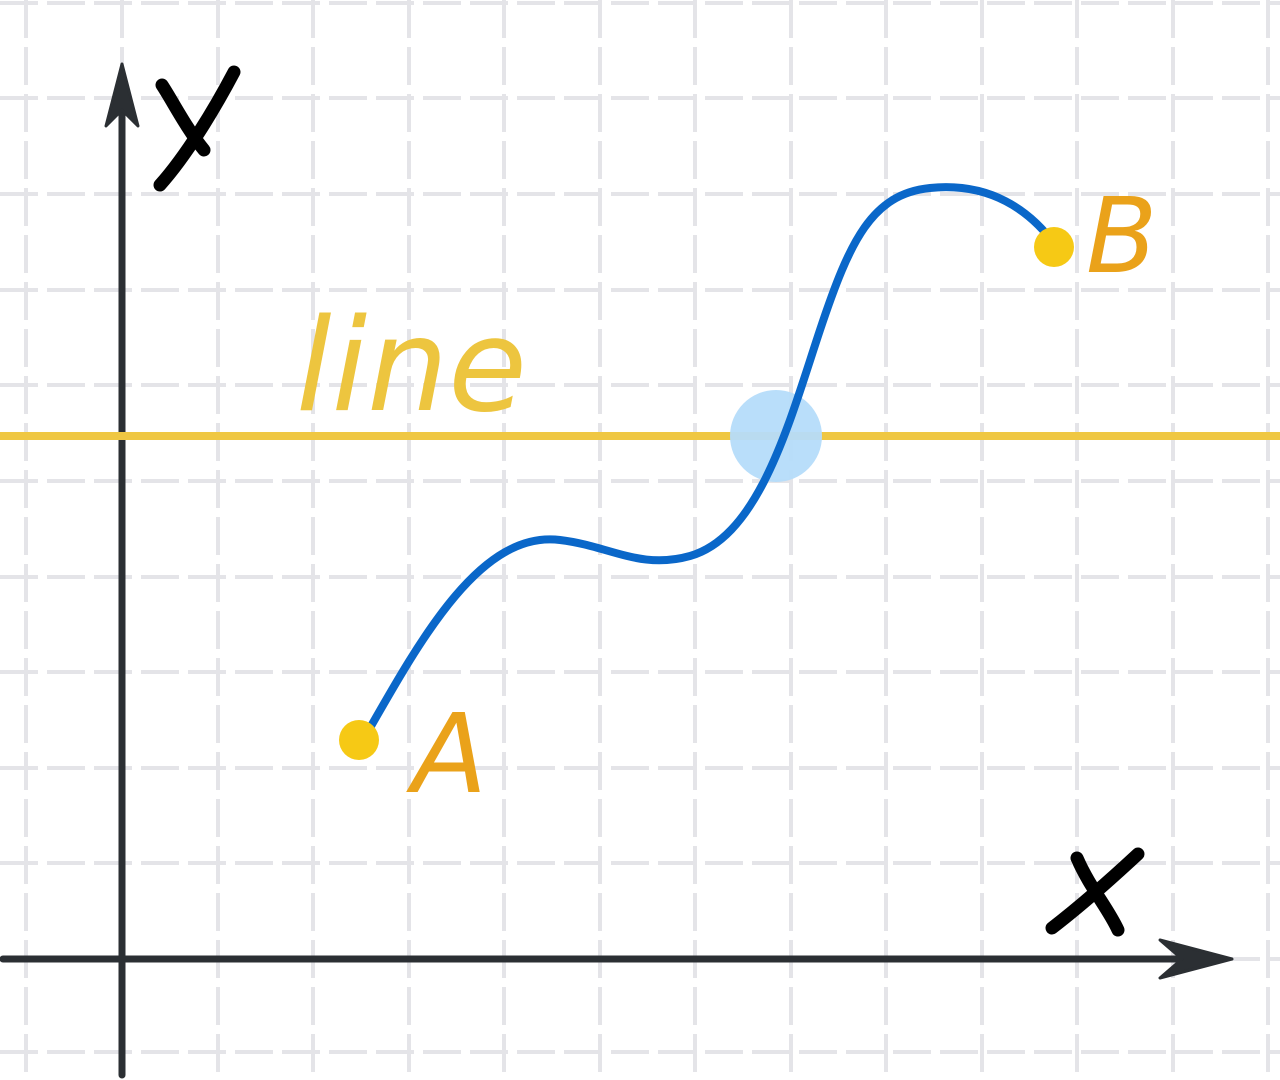  What do you see at coordinates (198, 137) in the screenshot?
I see `y-axis-label: y` at bounding box center [198, 137].